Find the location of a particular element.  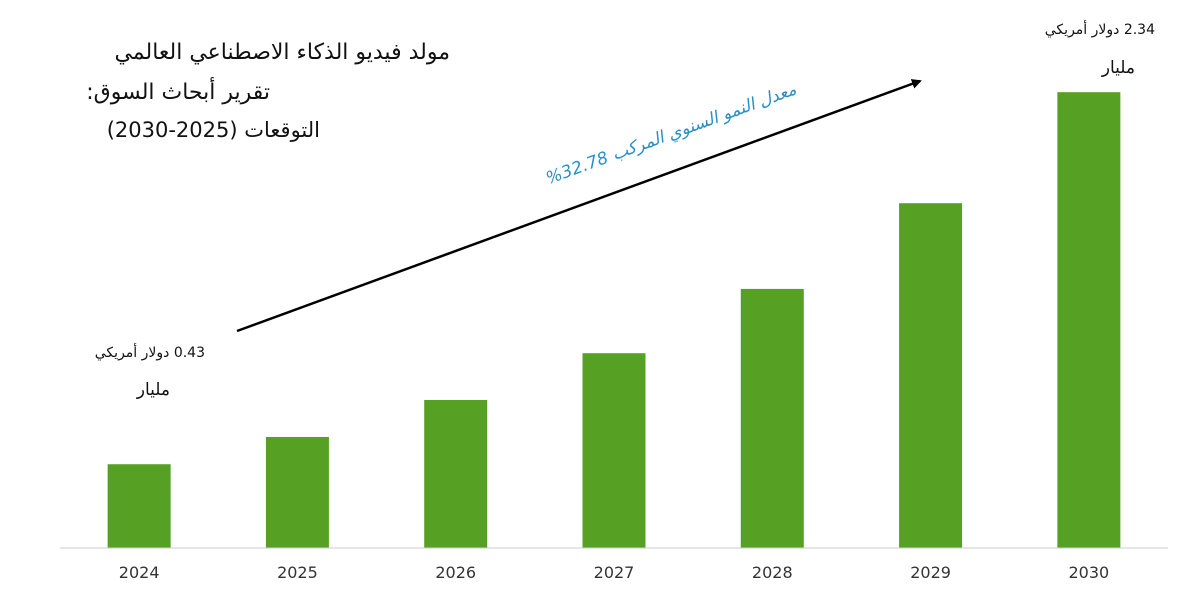

x-tick-label-2025: 2025 is located at coordinates (297, 572).